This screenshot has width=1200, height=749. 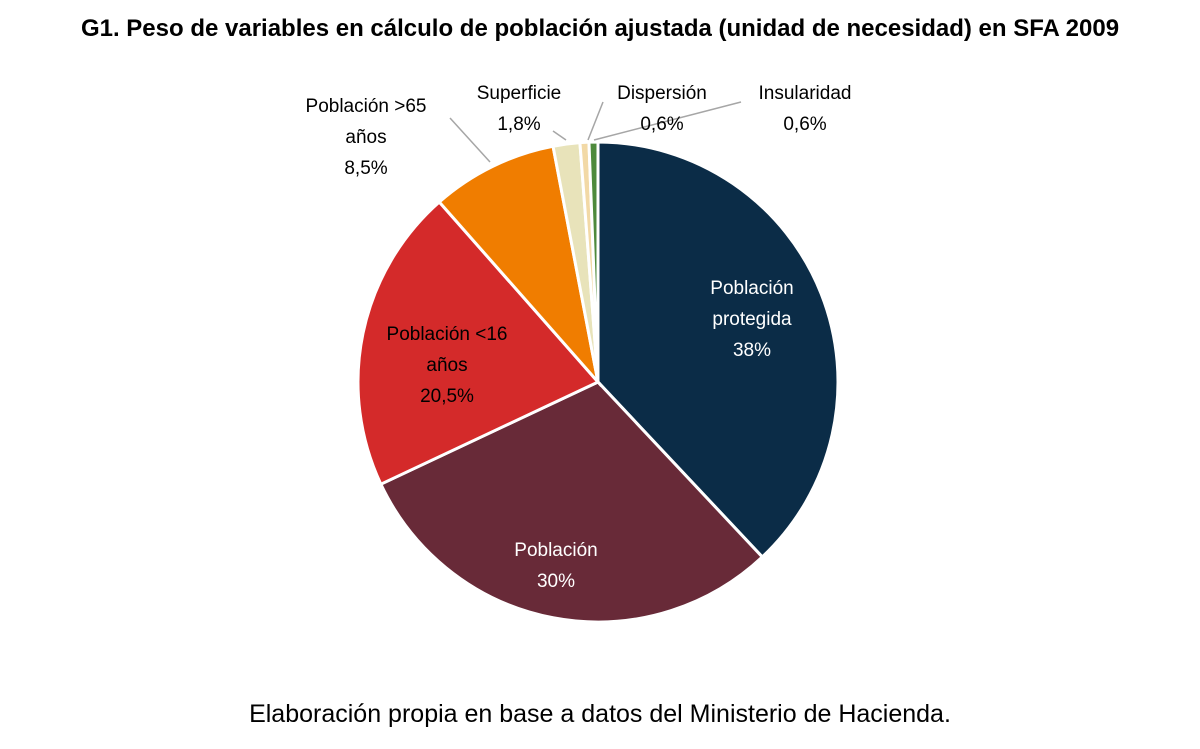 What do you see at coordinates (751, 319) in the screenshot?
I see `data-label-poblacion-protegida: Población protegida 38%` at bounding box center [751, 319].